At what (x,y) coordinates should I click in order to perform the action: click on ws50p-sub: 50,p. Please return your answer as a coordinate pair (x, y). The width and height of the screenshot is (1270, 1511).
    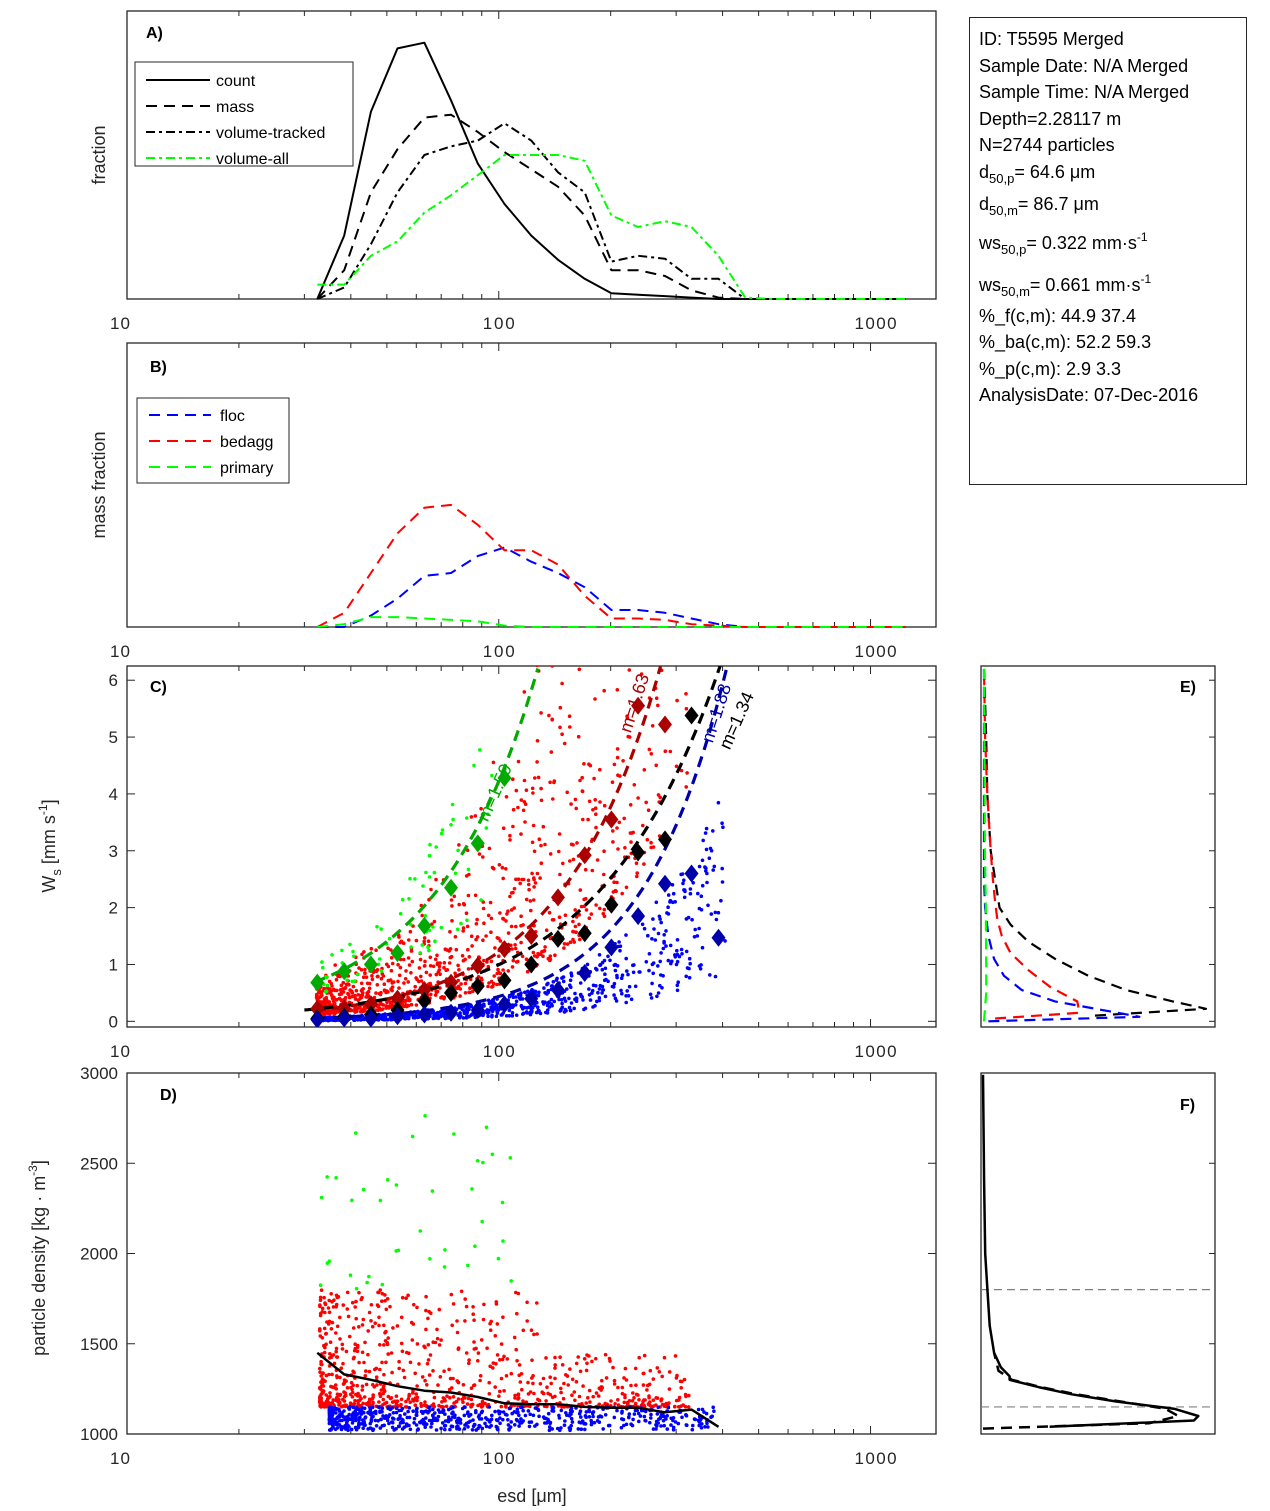
    Looking at the image, I should click on (1014, 249).